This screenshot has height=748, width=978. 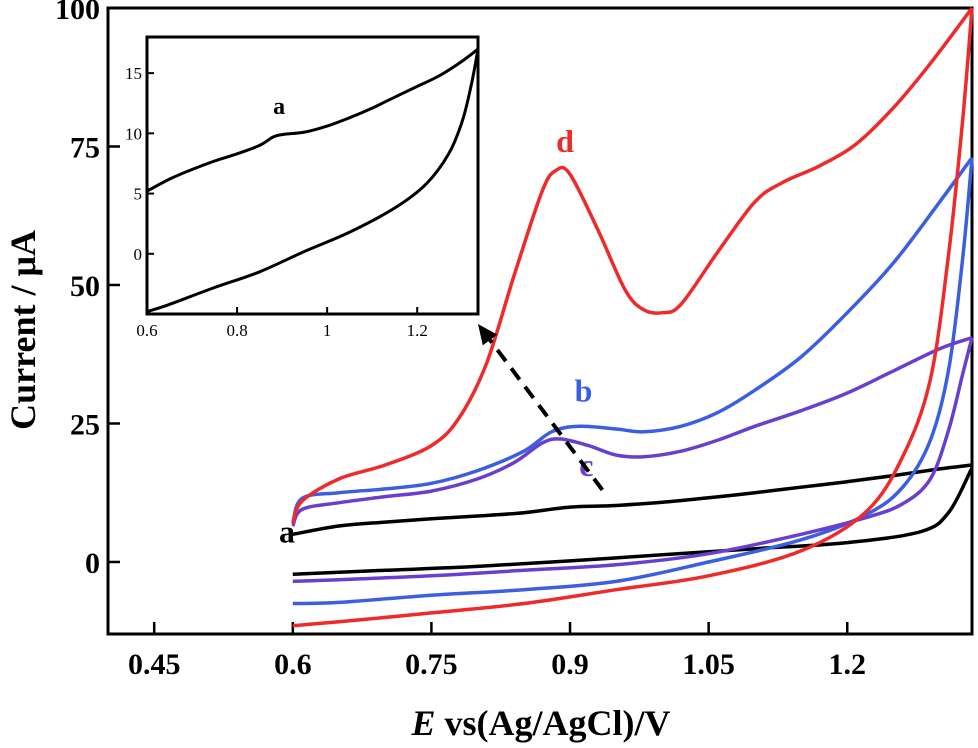 What do you see at coordinates (133, 133) in the screenshot?
I see `inset-y-tick-label: 10` at bounding box center [133, 133].